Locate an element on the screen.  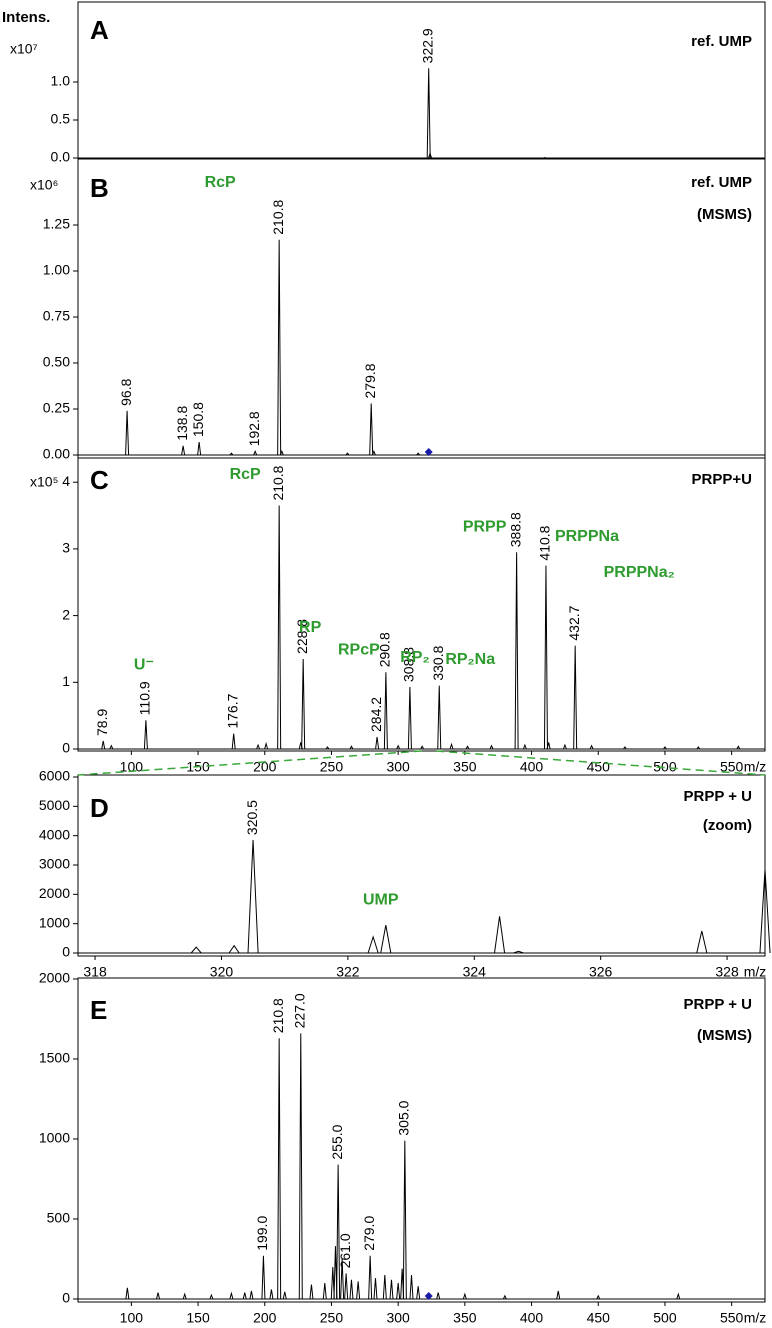
annotation: PRPPNa is located at coordinates (587, 536).